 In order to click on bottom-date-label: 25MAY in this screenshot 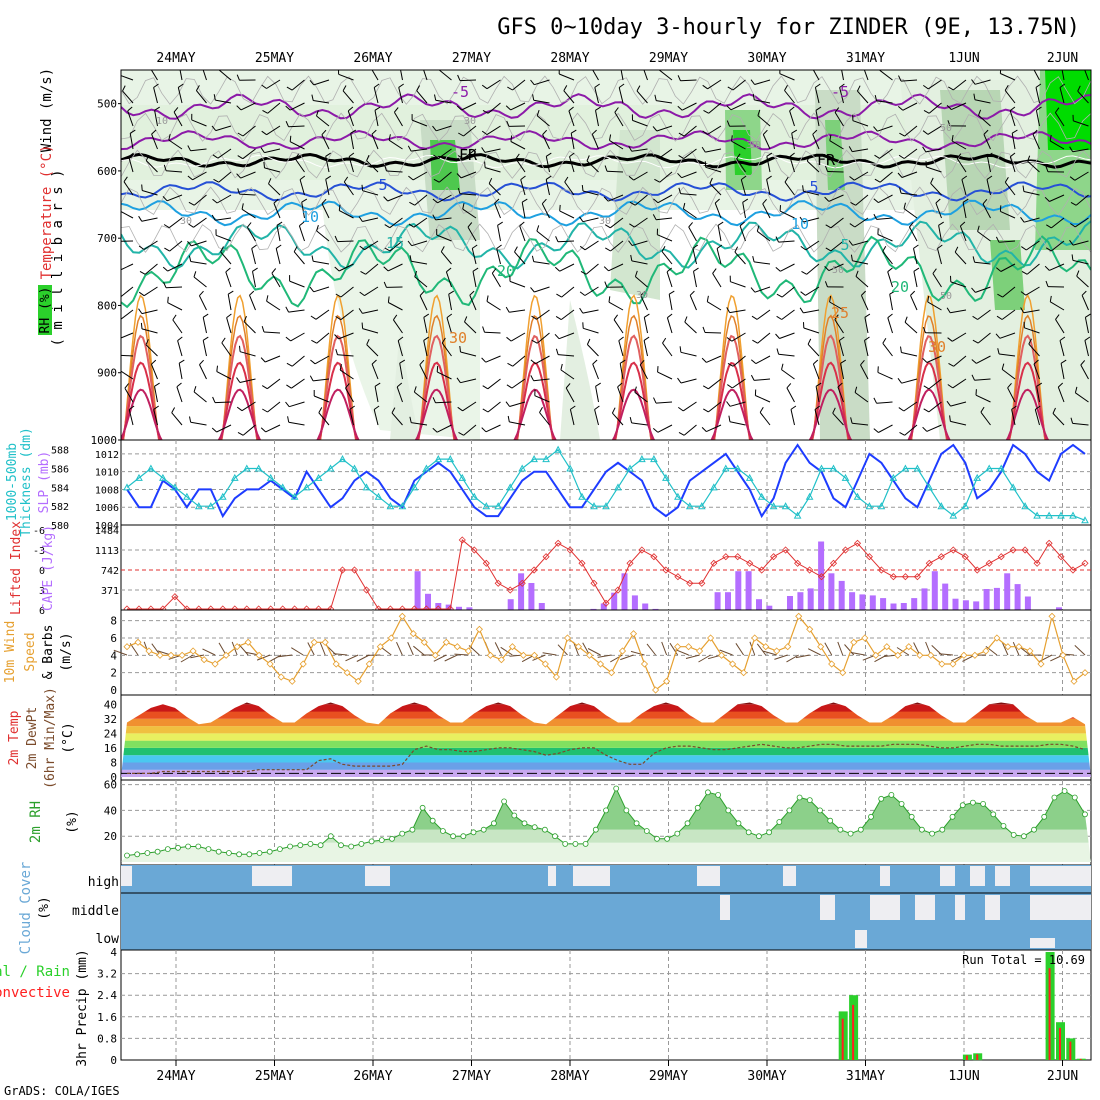, I will do `click(274, 1076)`.